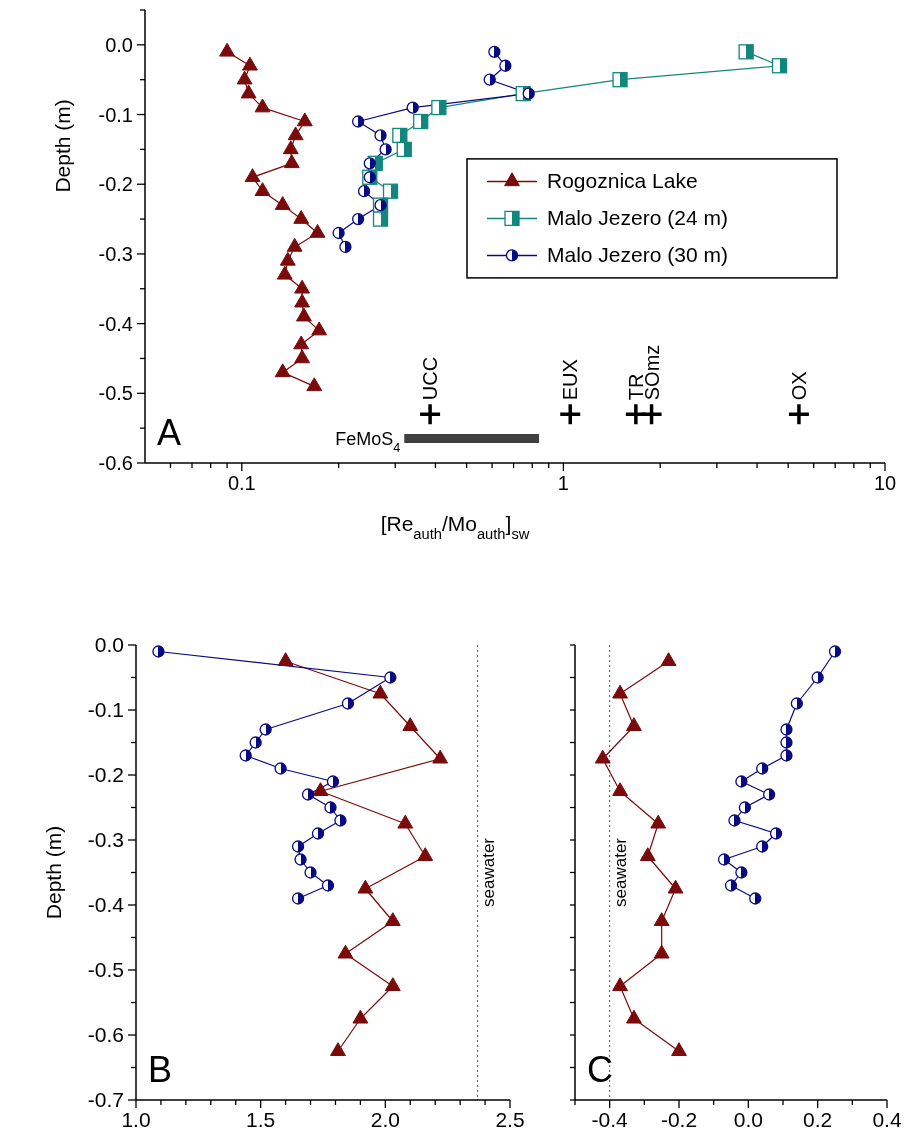 Image resolution: width=909 pixels, height=1146 pixels. I want to click on x-tick-label: 0.4, so click(887, 1119).